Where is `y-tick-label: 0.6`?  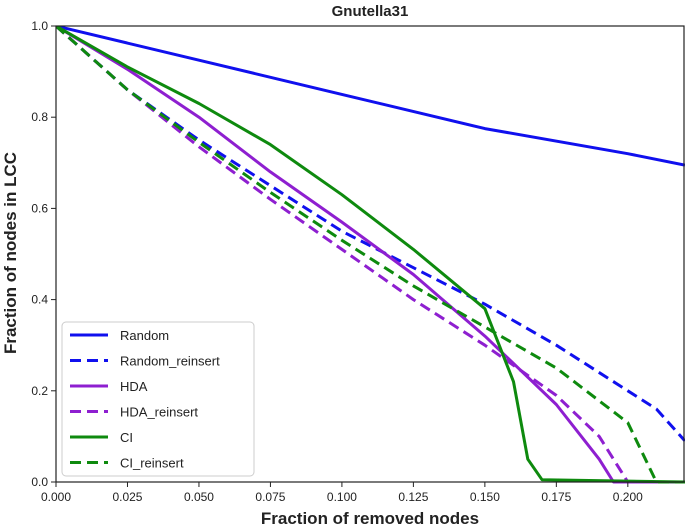 y-tick-label: 0.6 is located at coordinates (39, 208).